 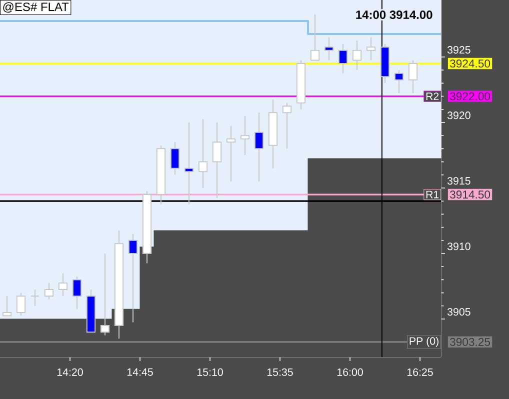 What do you see at coordinates (280, 372) in the screenshot?
I see `x-tick-label: 15:35` at bounding box center [280, 372].